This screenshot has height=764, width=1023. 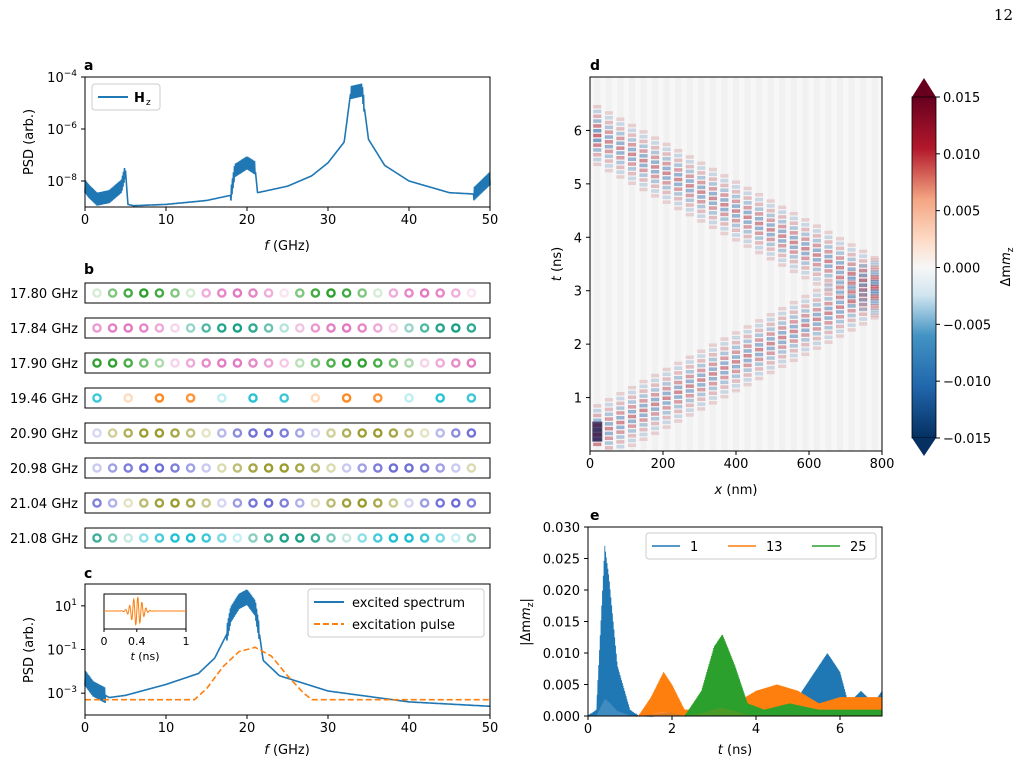 What do you see at coordinates (595, 66) in the screenshot?
I see `panel-d-label: d` at bounding box center [595, 66].